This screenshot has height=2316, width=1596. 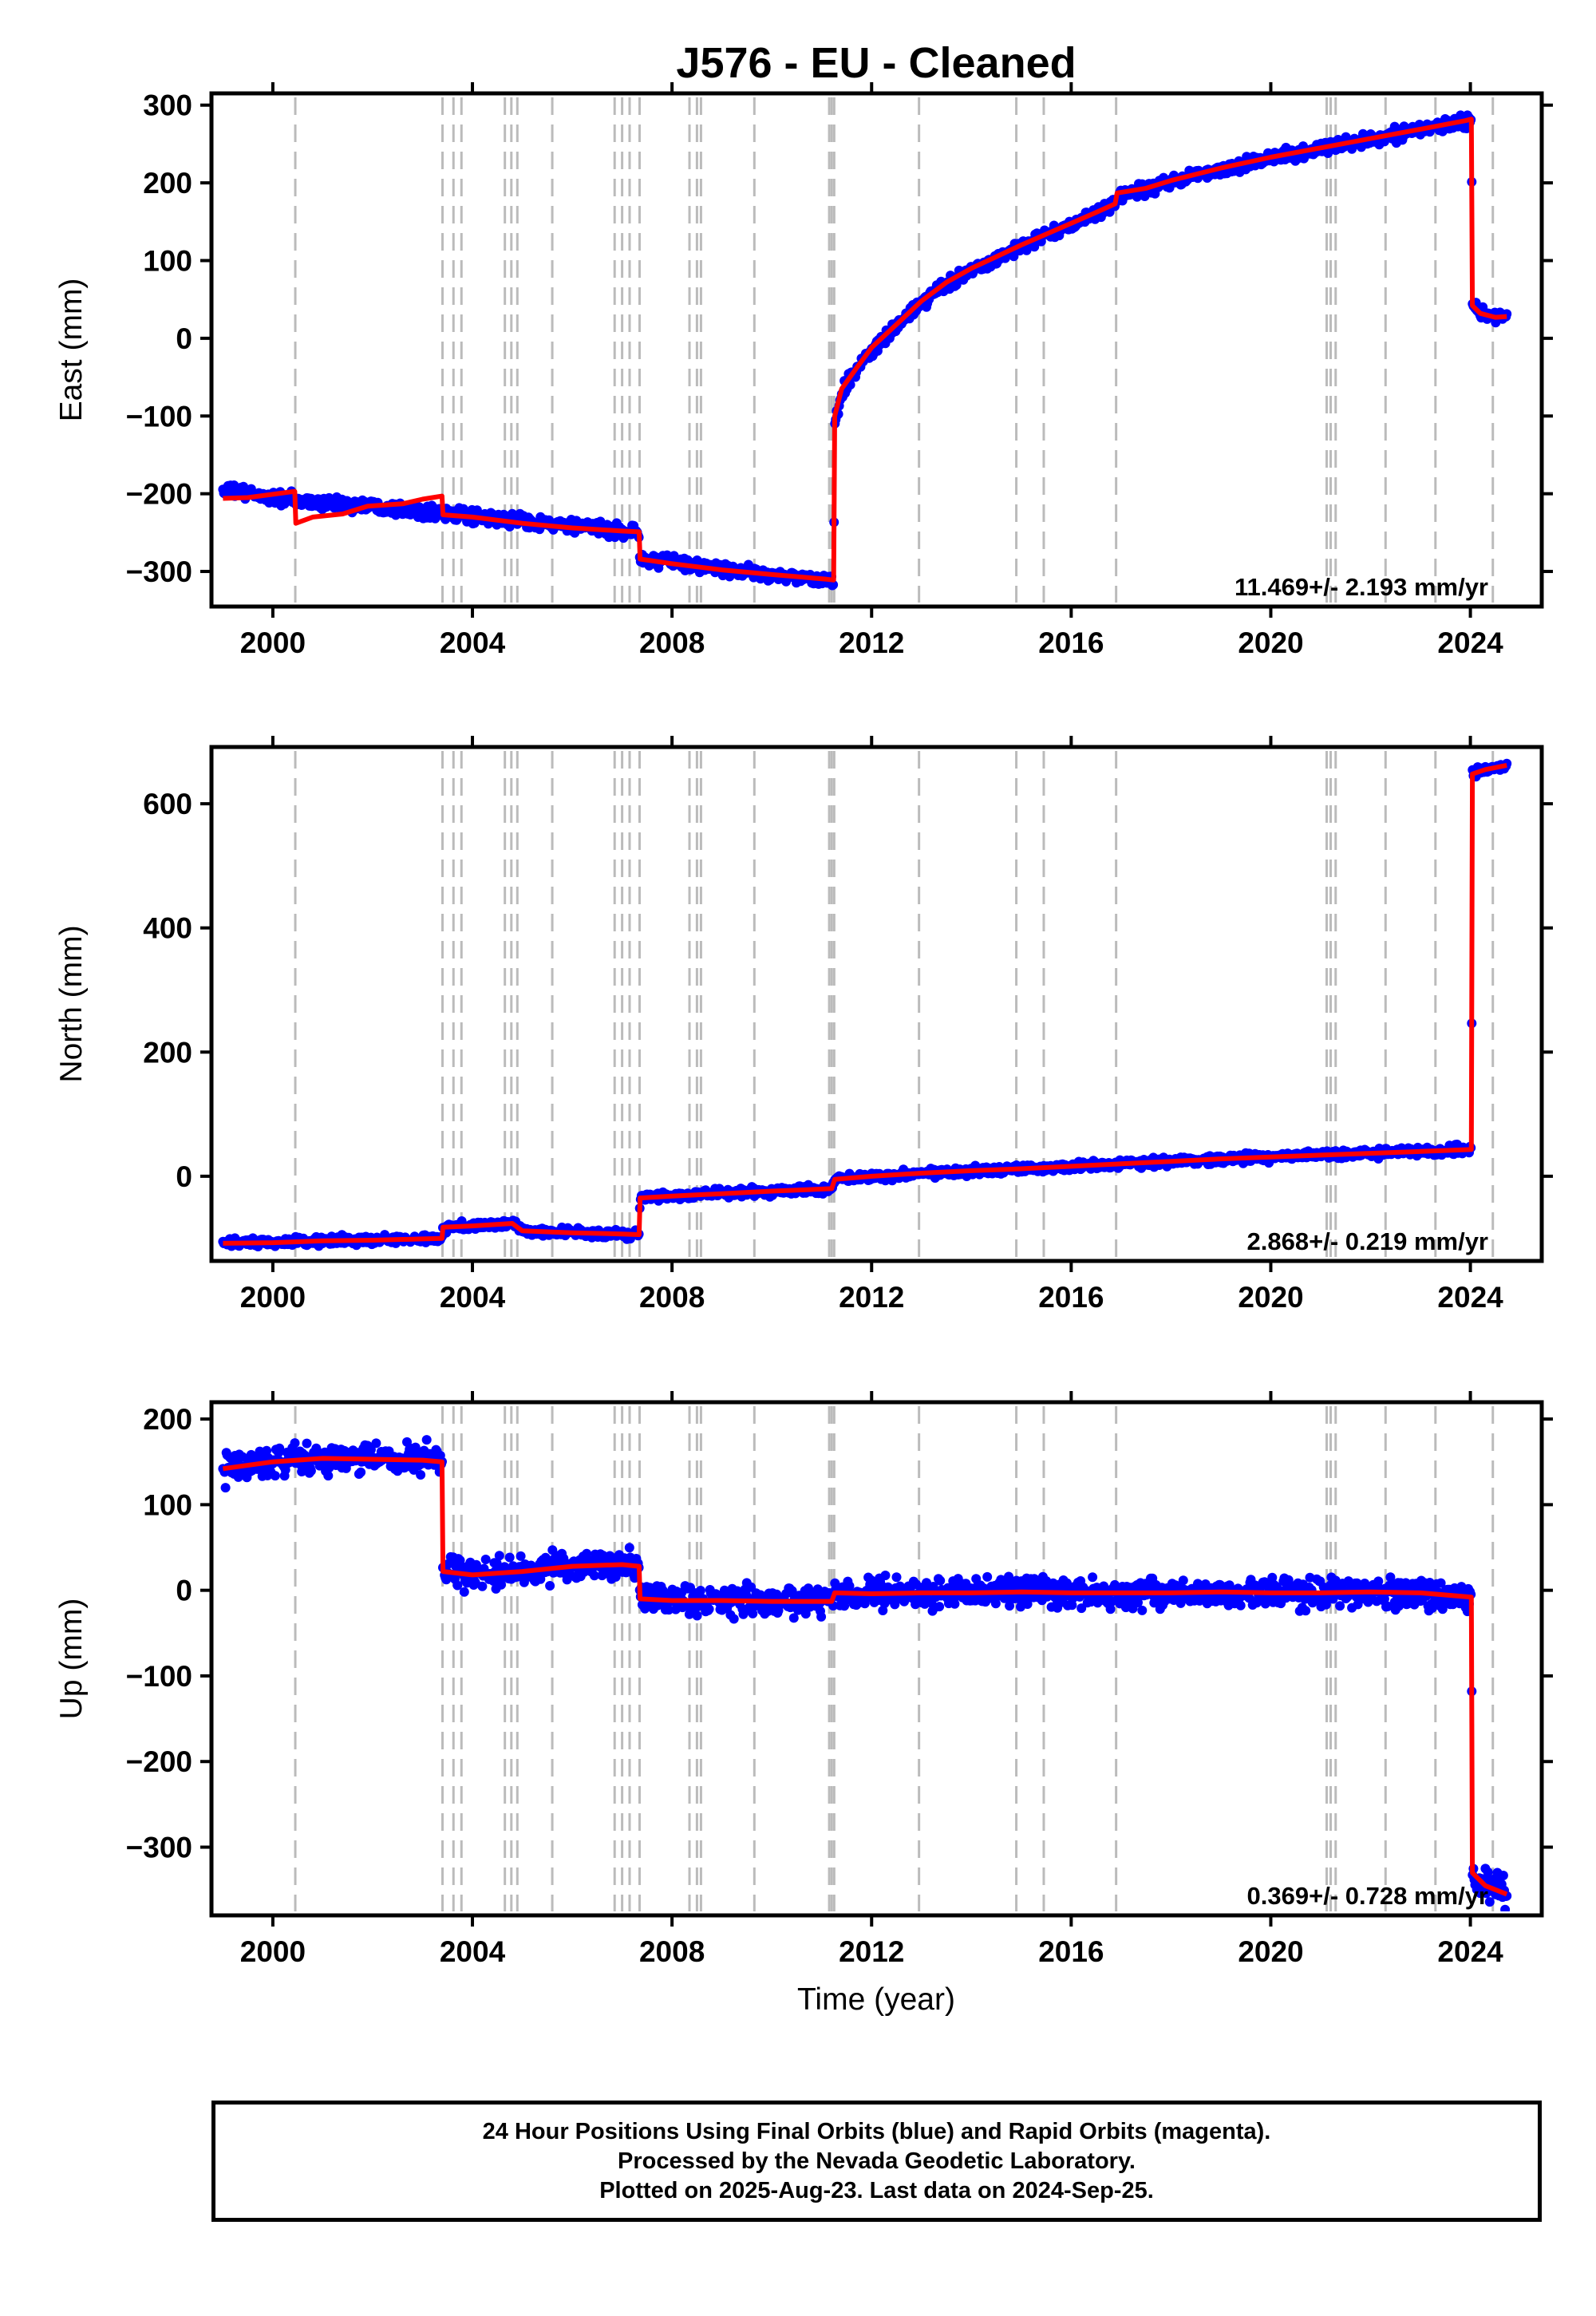 What do you see at coordinates (273, 1952) in the screenshot?
I see `x-tick-label-up: 2000` at bounding box center [273, 1952].